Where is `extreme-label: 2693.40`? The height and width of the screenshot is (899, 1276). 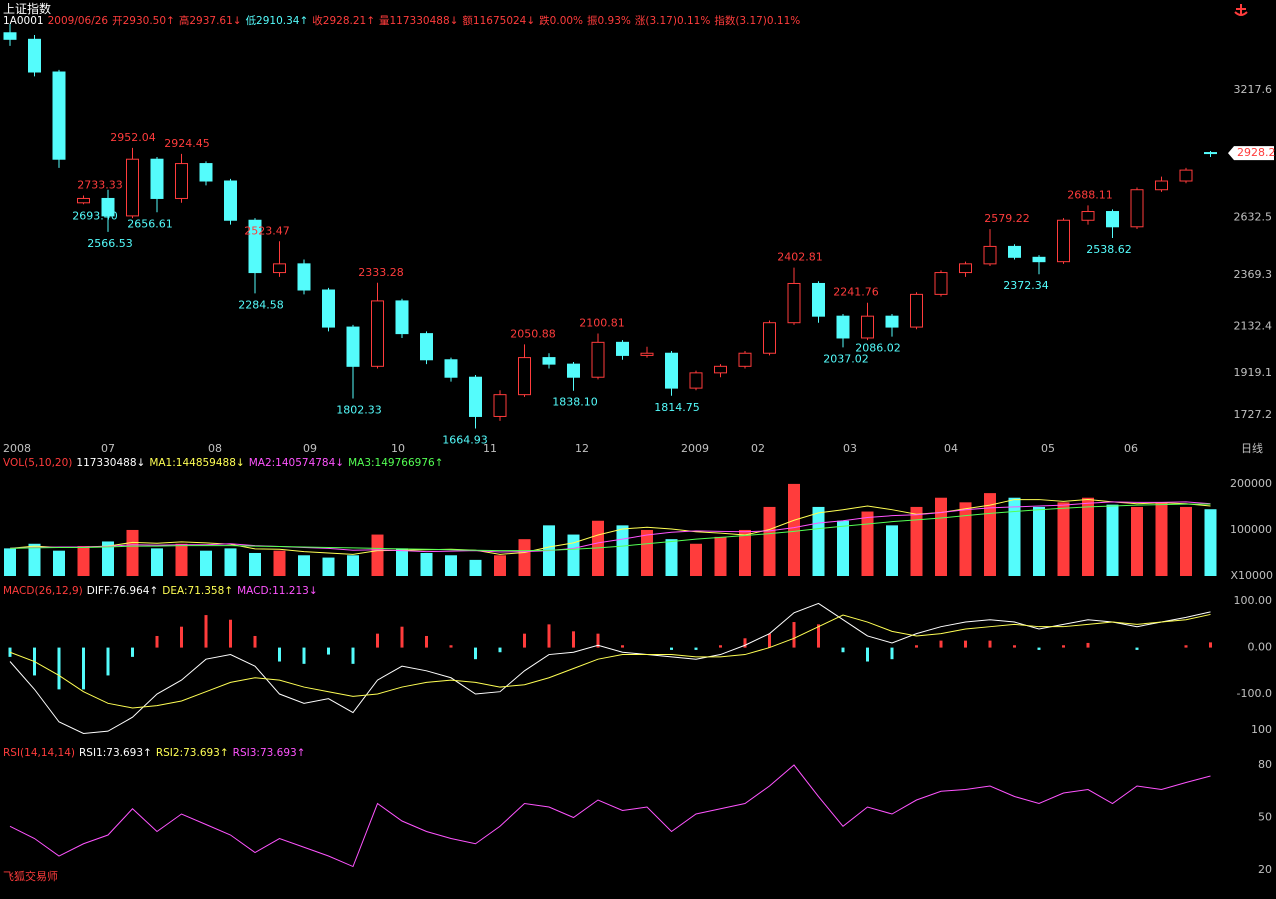 extreme-label: 2693.40 is located at coordinates (95, 215).